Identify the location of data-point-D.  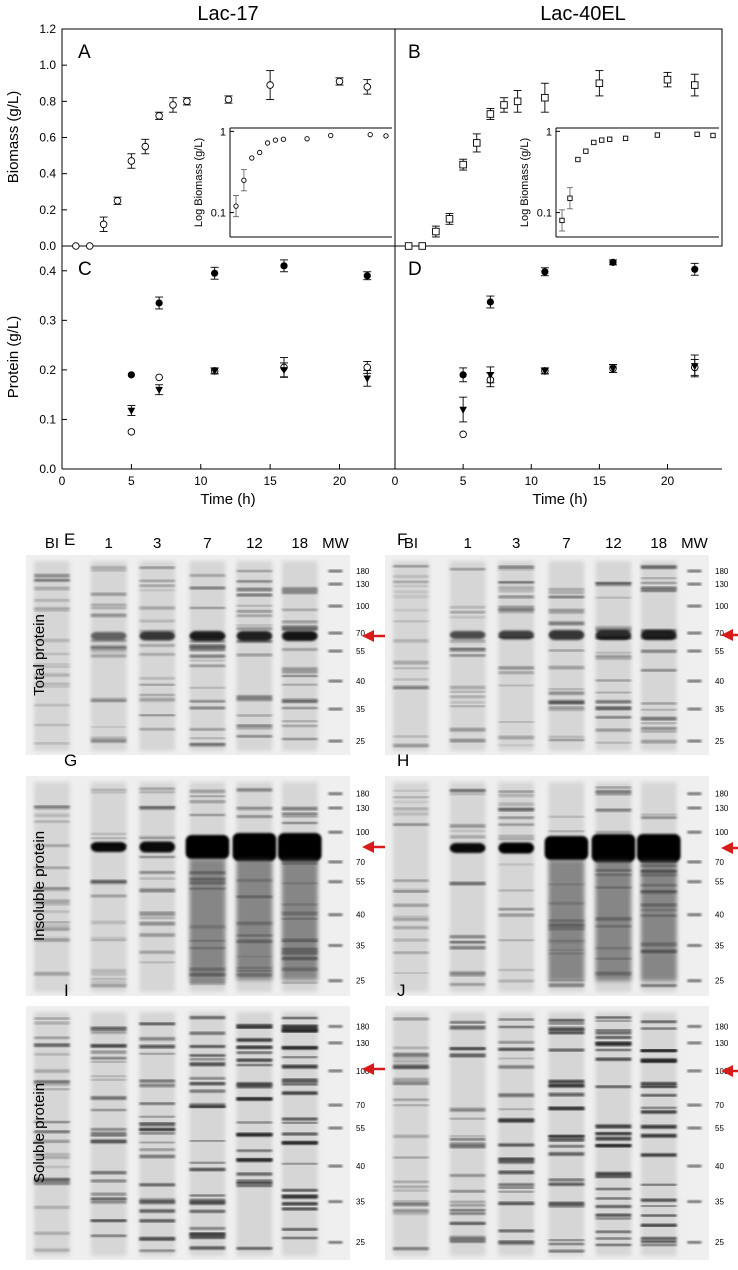
(695, 269).